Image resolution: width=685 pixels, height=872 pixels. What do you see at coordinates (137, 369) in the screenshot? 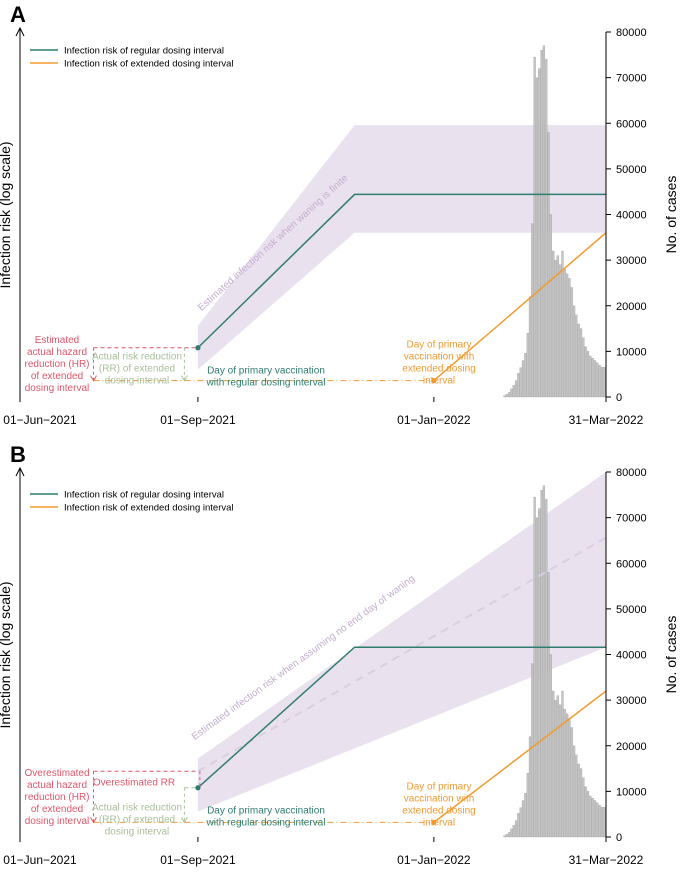
I see `rr-annotation: (RR) of extended` at bounding box center [137, 369].